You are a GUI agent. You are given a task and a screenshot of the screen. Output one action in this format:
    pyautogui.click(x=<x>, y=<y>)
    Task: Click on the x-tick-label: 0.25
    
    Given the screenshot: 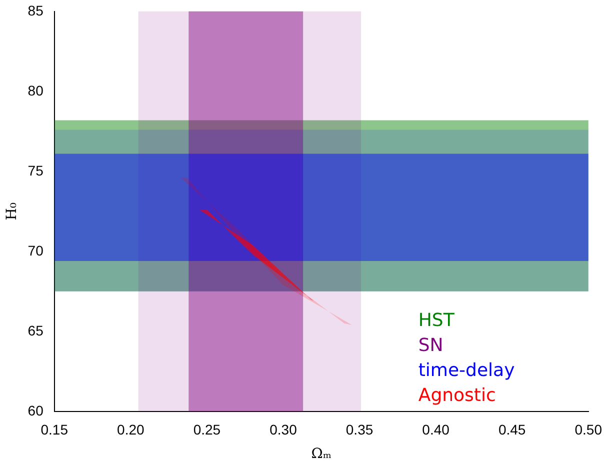 What is the action you would take?
    pyautogui.click(x=207, y=430)
    